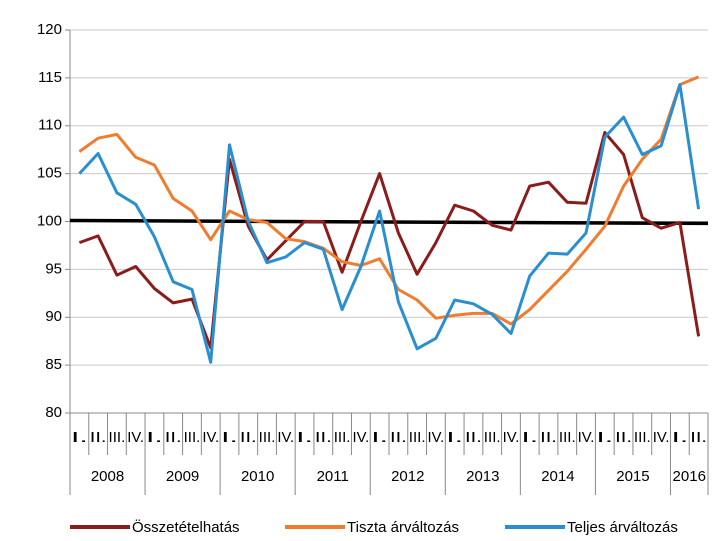  Describe the element at coordinates (53, 268) in the screenshot. I see `y-tick-label: 95` at that location.